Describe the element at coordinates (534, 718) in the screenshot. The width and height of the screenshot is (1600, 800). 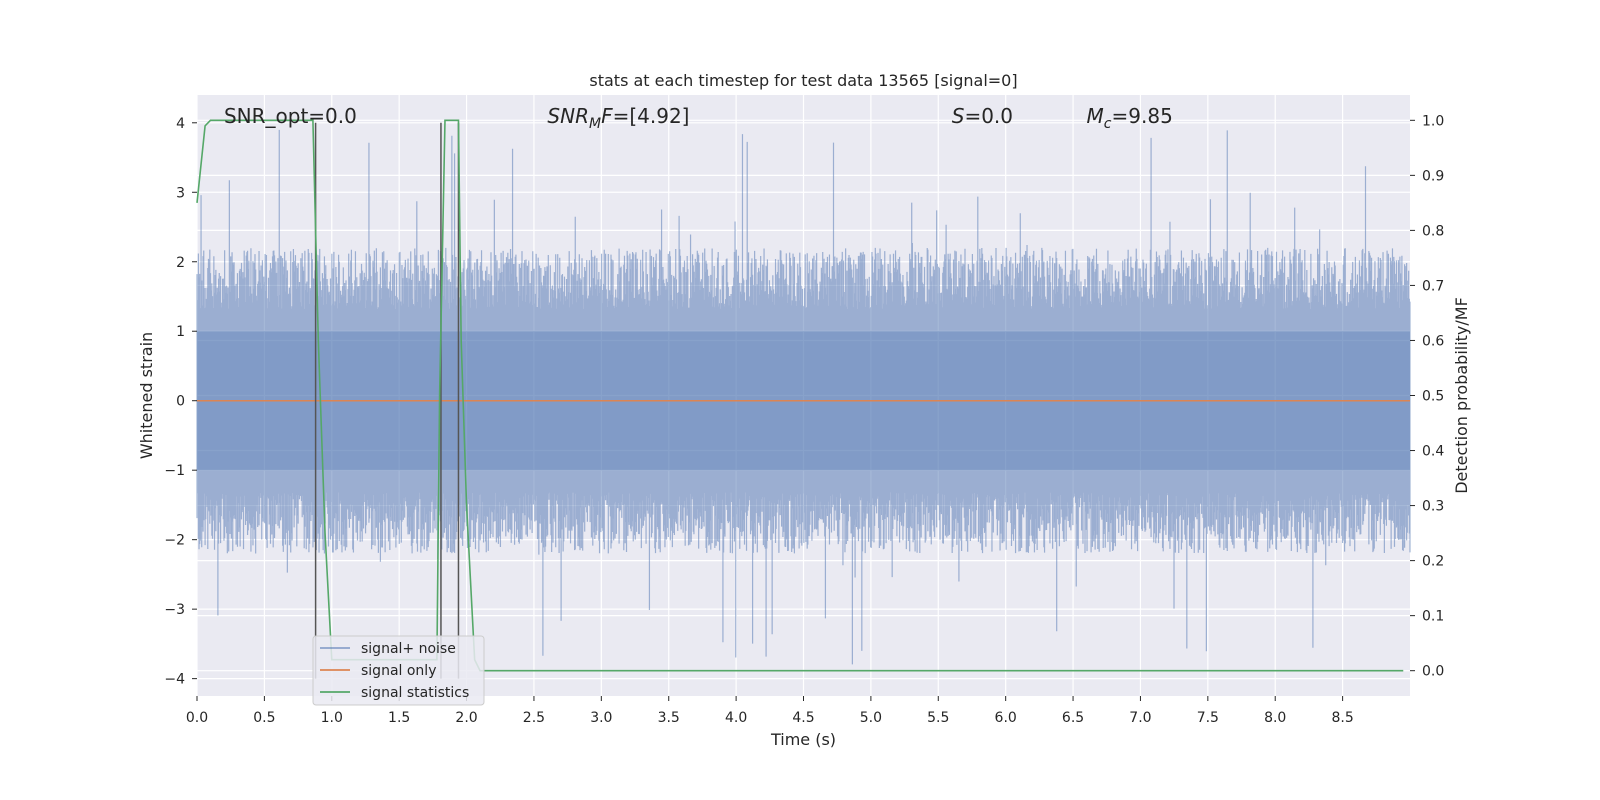
I see `x-tick-label: 2.5` at that location.